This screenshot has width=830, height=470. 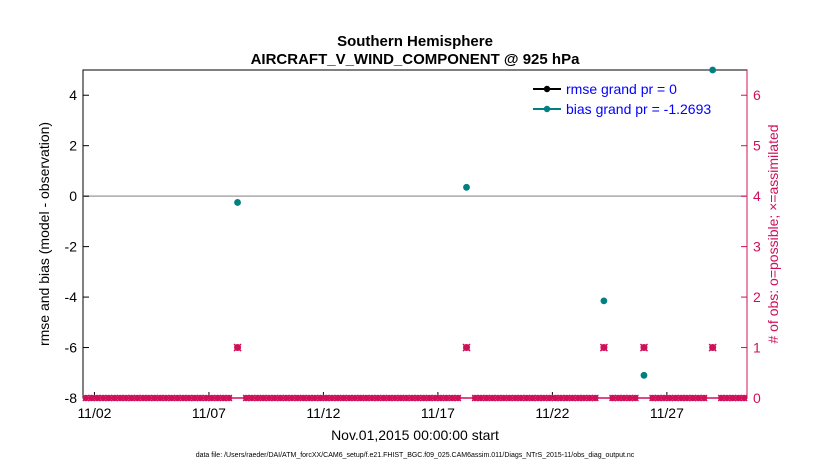 What do you see at coordinates (547, 89) in the screenshot?
I see `legend-rmse-marker` at bounding box center [547, 89].